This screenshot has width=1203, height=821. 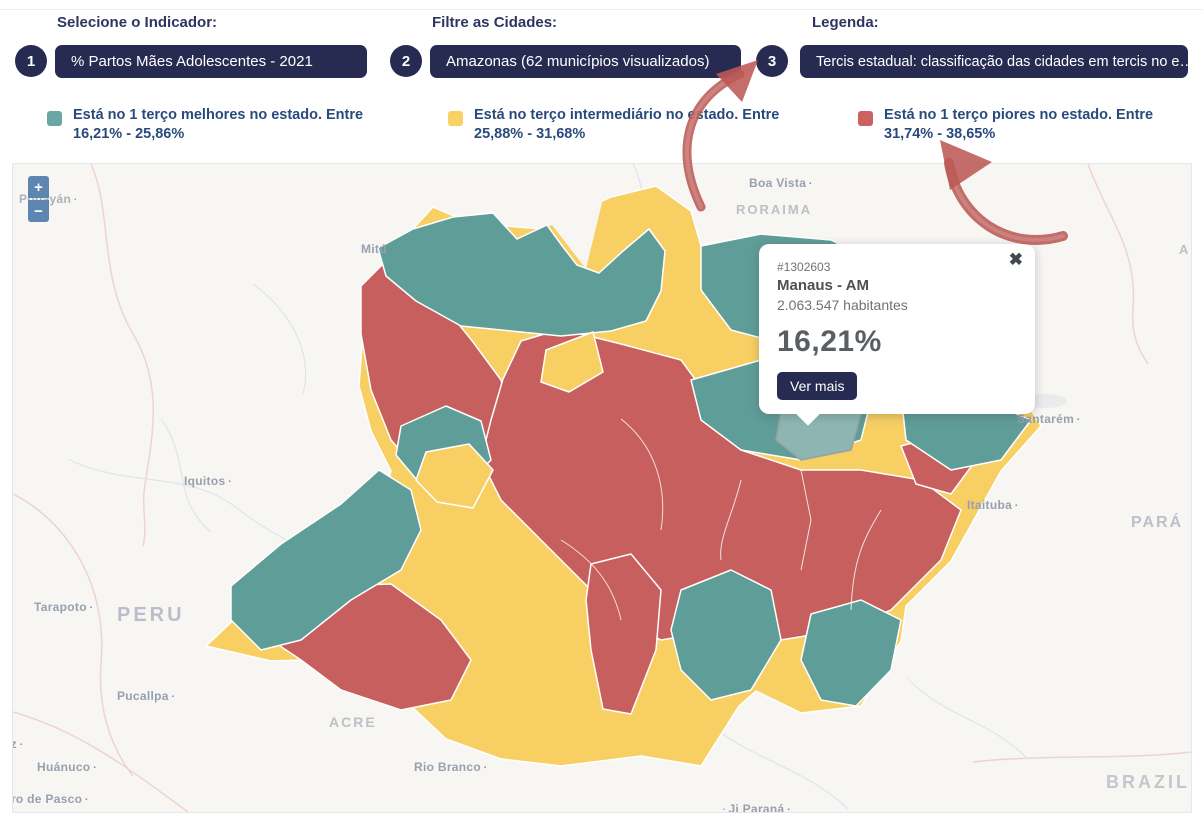 What do you see at coordinates (66, 767) in the screenshot?
I see `map-label-huanuco: Huánuco` at bounding box center [66, 767].